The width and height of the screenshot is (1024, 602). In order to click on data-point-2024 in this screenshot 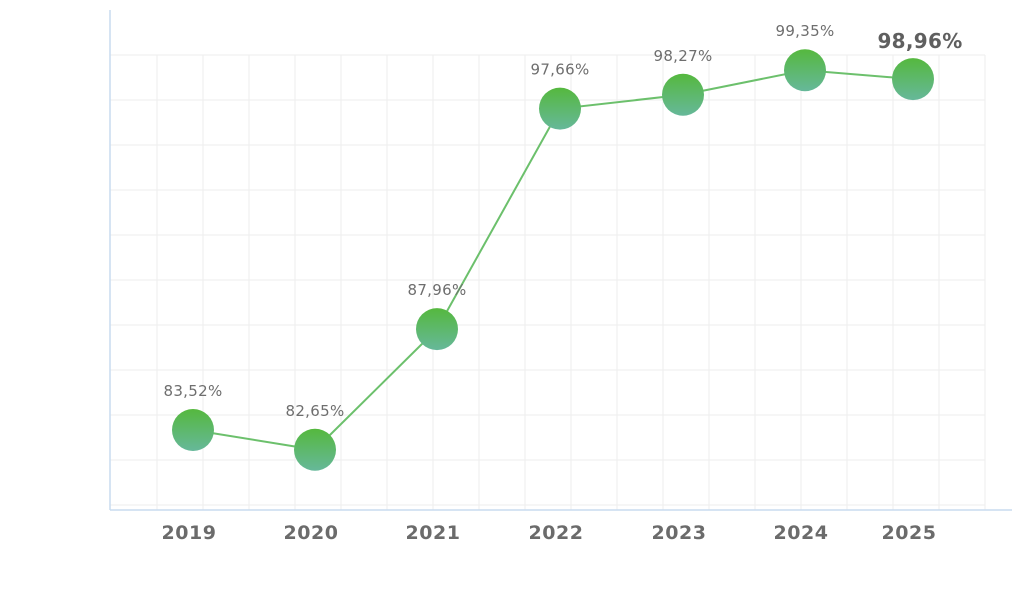, I will do `click(805, 70)`.